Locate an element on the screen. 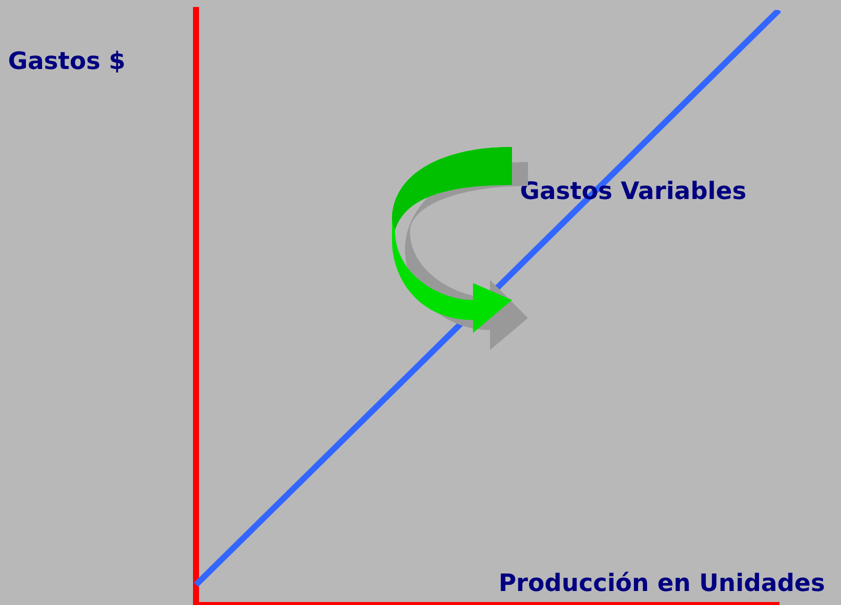 The height and width of the screenshot is (605, 841). y-axis-title: Gastos $ is located at coordinates (67, 61).